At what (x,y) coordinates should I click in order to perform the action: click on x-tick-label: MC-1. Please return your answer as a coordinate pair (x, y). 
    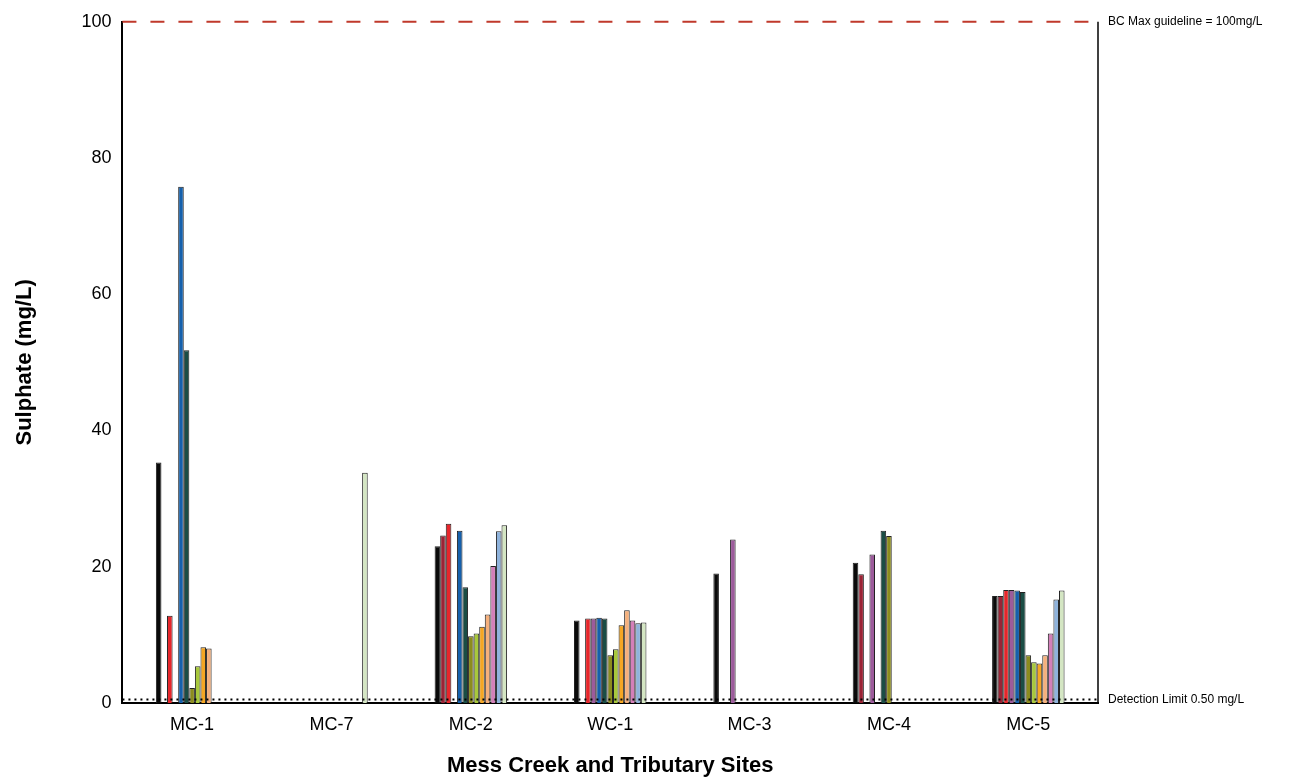
    Looking at the image, I should click on (192, 723).